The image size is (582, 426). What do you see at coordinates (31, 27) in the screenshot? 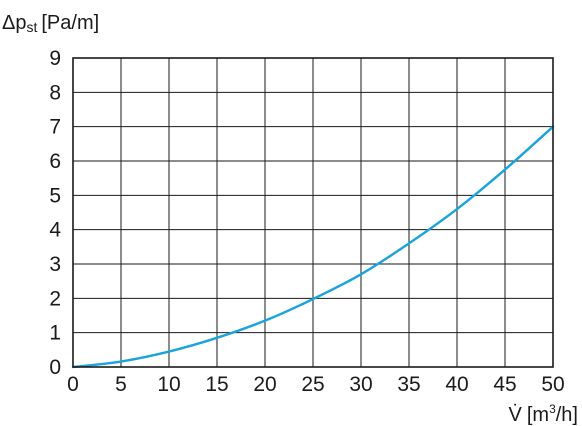
I see `y-axis-subscript: st` at bounding box center [31, 27].